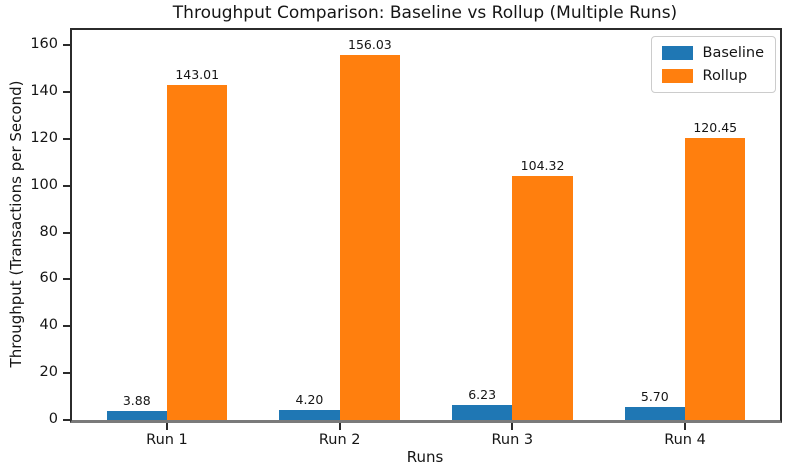 Image resolution: width=793 pixels, height=473 pixels. I want to click on legend-item-rollup: Rollup, so click(712, 76).